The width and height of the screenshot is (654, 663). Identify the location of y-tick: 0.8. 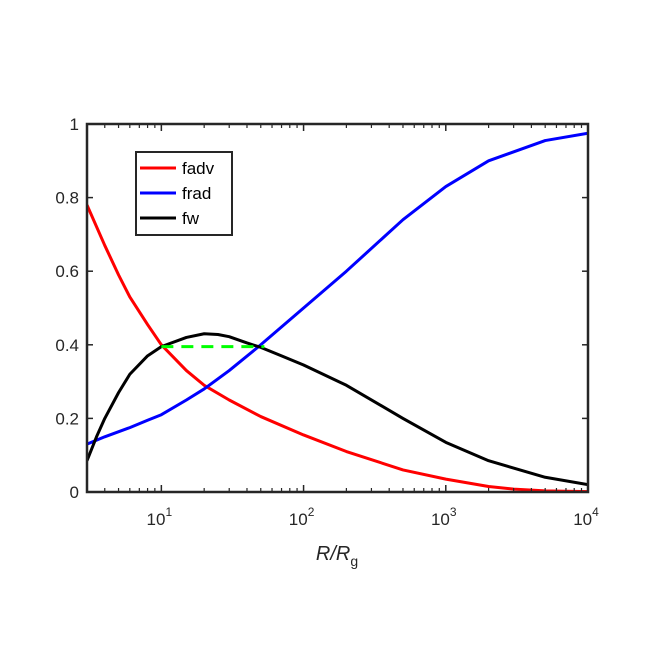
(321, 198).